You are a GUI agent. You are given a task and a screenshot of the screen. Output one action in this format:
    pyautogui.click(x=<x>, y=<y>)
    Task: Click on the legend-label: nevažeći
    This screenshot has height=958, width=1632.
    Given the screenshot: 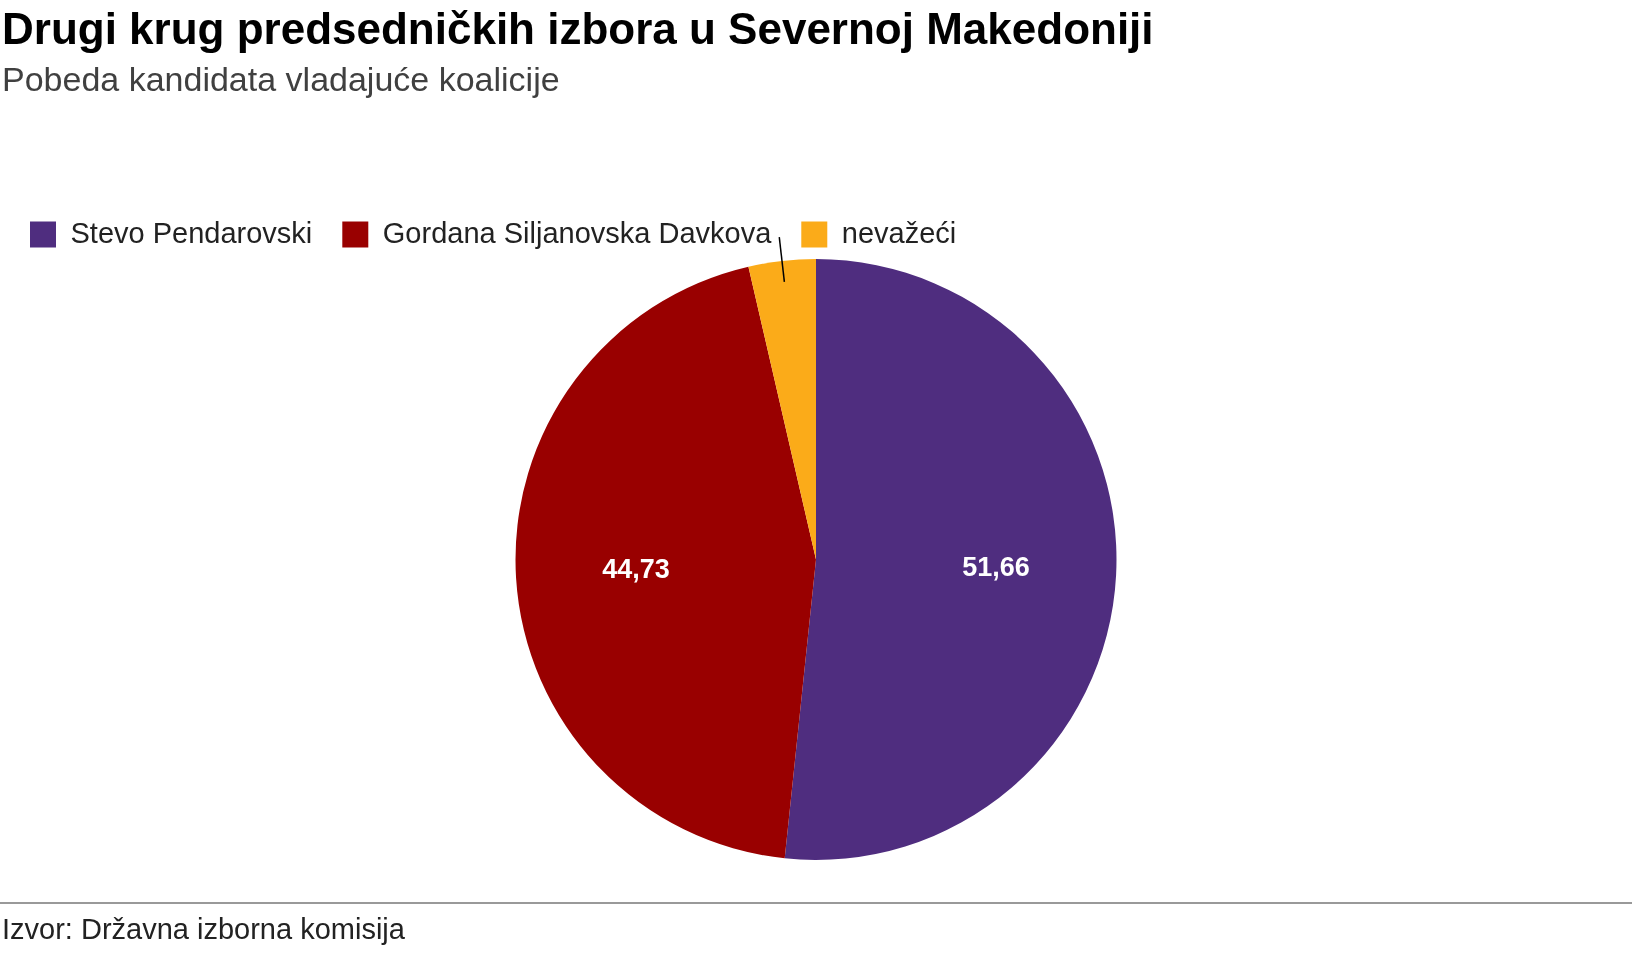 What is the action you would take?
    pyautogui.click(x=899, y=232)
    